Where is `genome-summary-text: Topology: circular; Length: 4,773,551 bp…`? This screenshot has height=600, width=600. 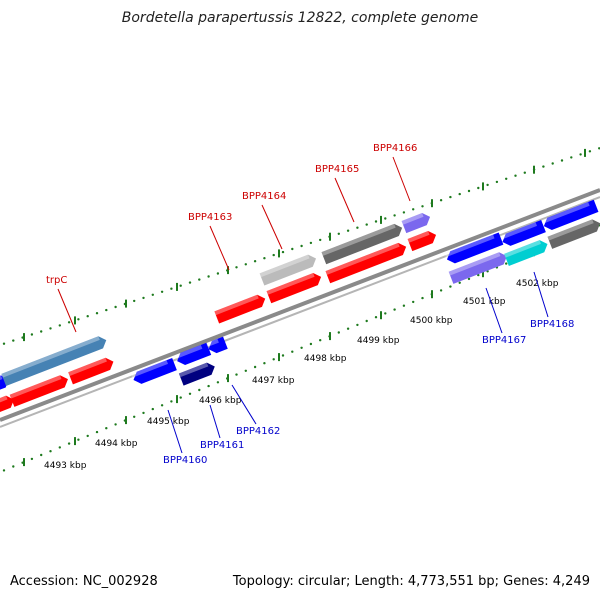
genome-summary-text: Topology: circular; Length: 4,773,551 bp… is located at coordinates (411, 581).